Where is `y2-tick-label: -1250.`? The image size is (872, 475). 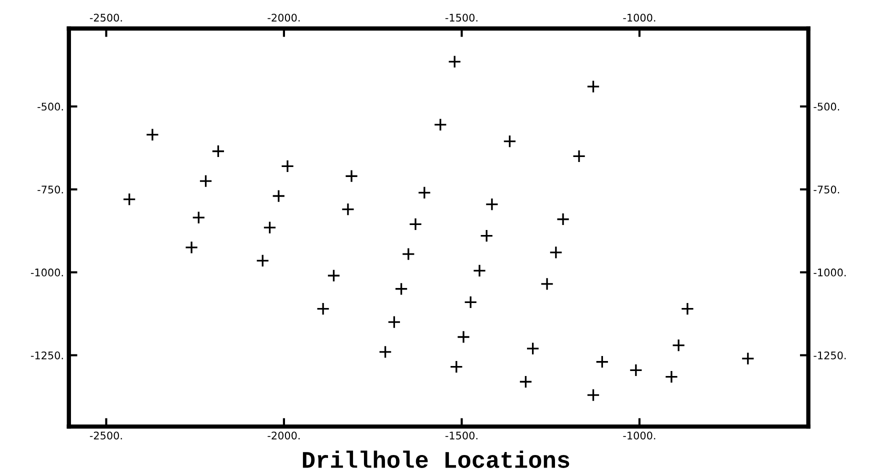 y2-tick-label: -1250. is located at coordinates (830, 355).